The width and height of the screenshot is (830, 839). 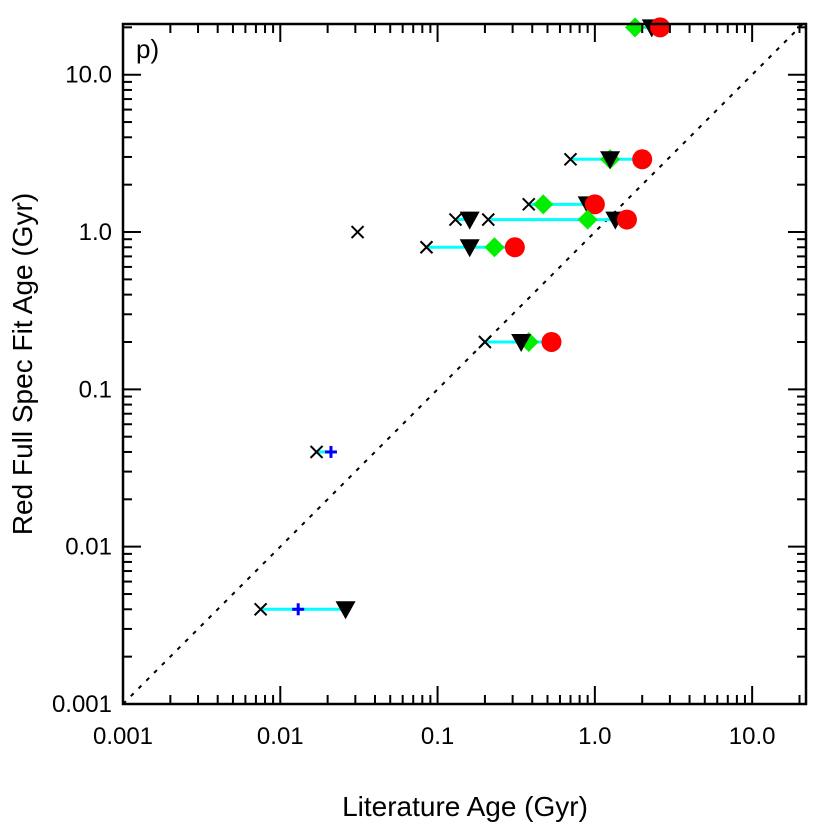 I want to click on y-tick-labels: 0.001 0.01 0.1 1.0 10.0, so click(x=82, y=390).